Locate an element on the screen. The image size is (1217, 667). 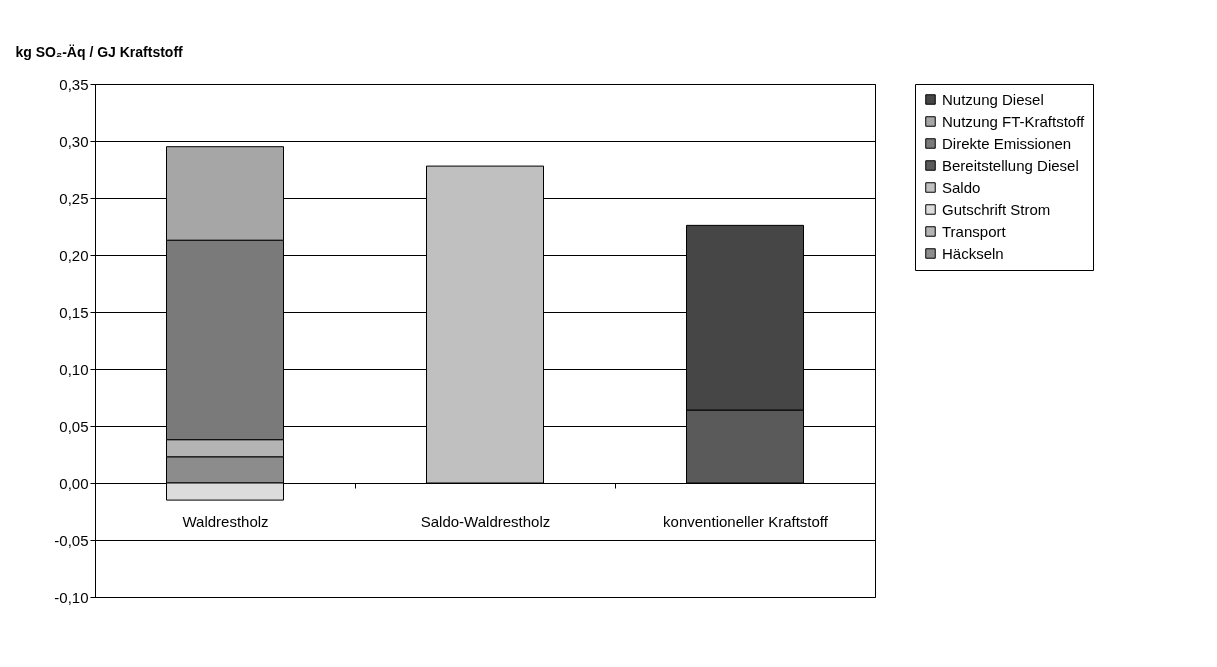
y-tick-label: 0,05 is located at coordinates (74, 426).